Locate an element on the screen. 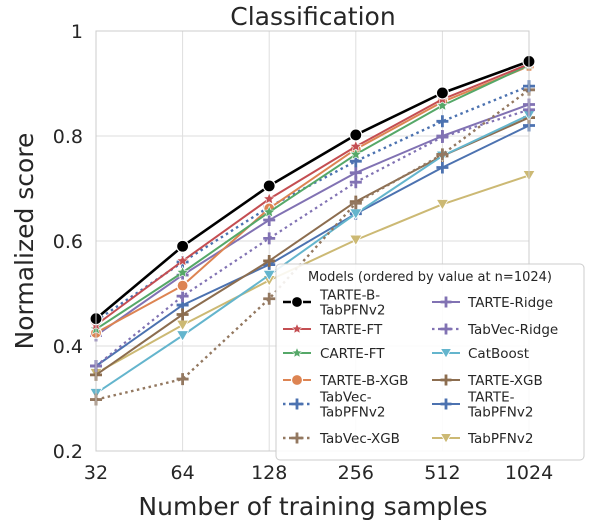 This screenshot has height=524, width=598. x-tick-label: 256 is located at coordinates (356, 473).